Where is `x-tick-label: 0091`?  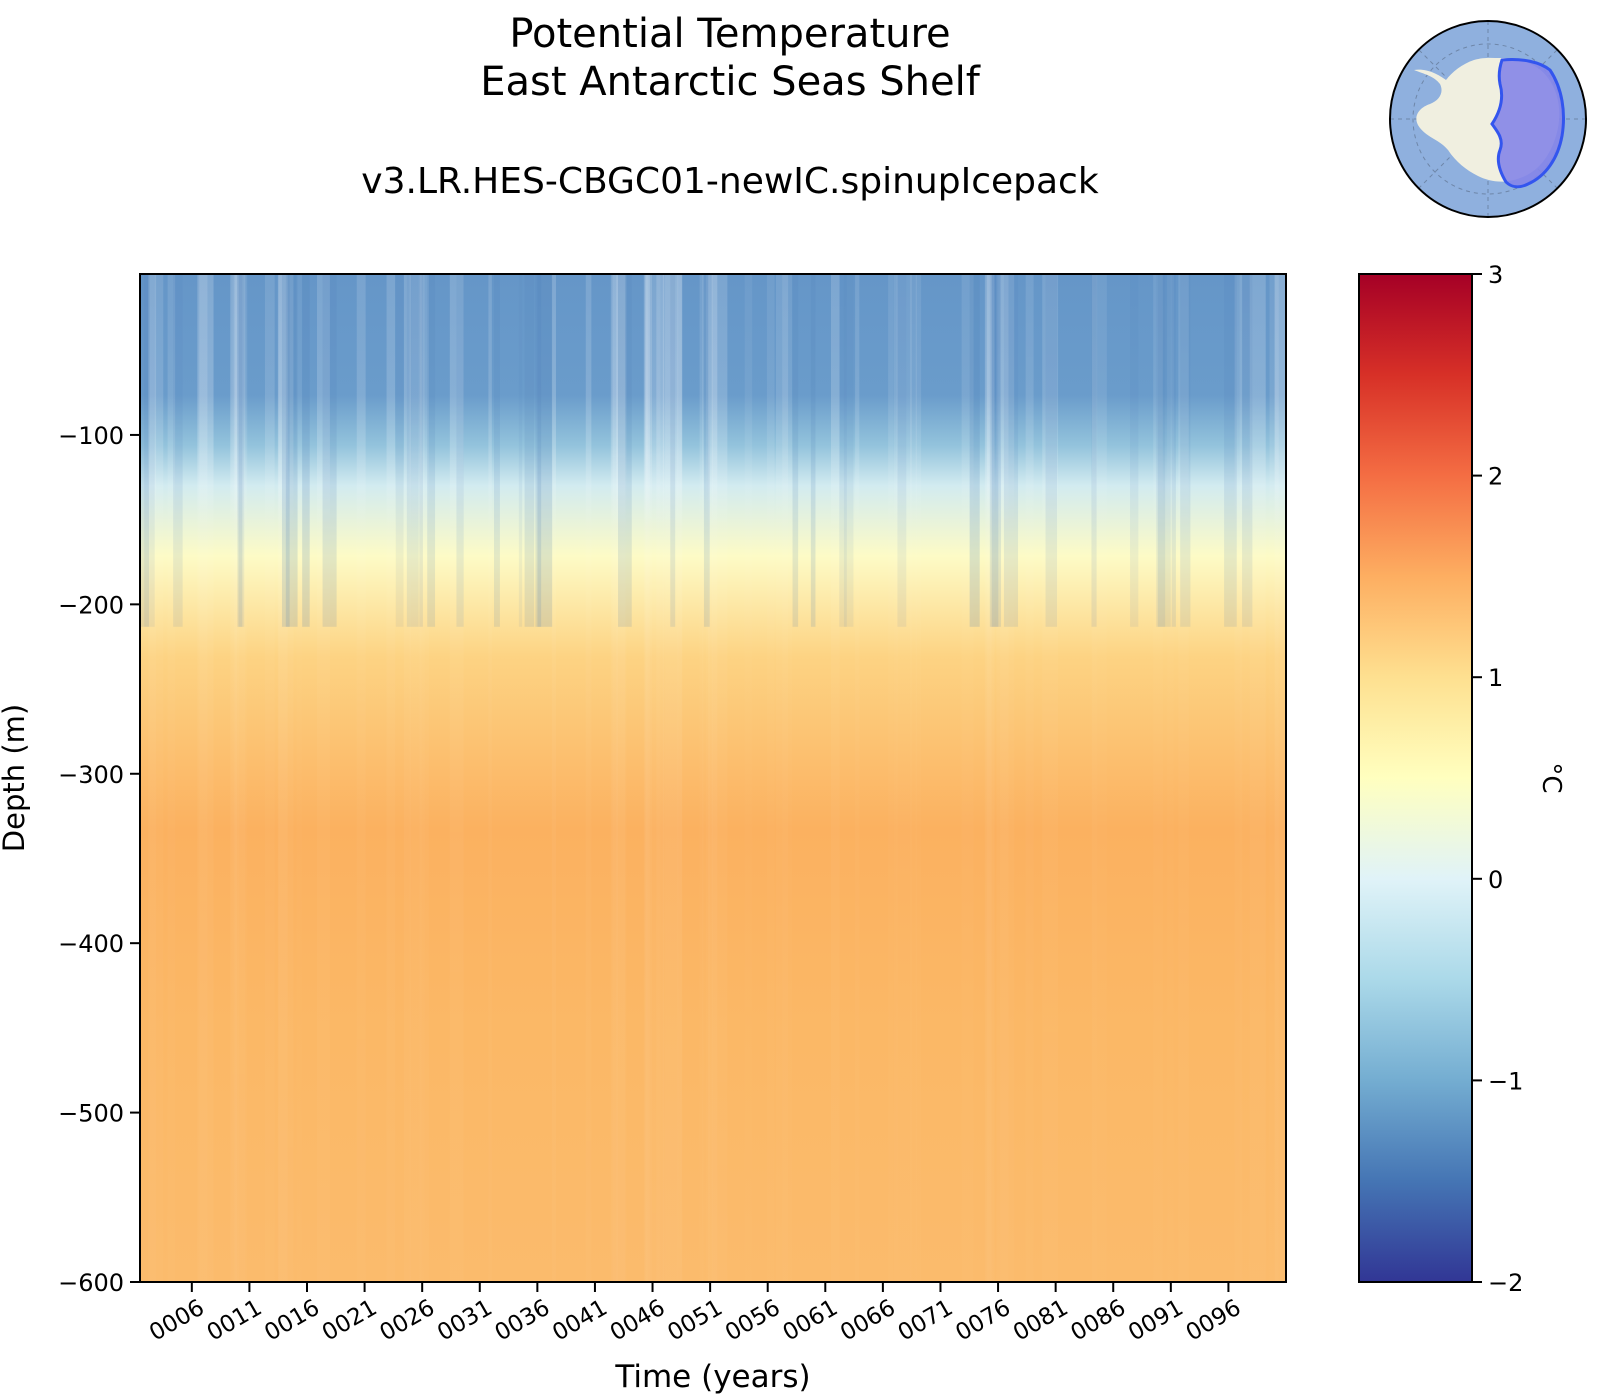
x-tick-label: 0091 is located at coordinates (1156, 1321).